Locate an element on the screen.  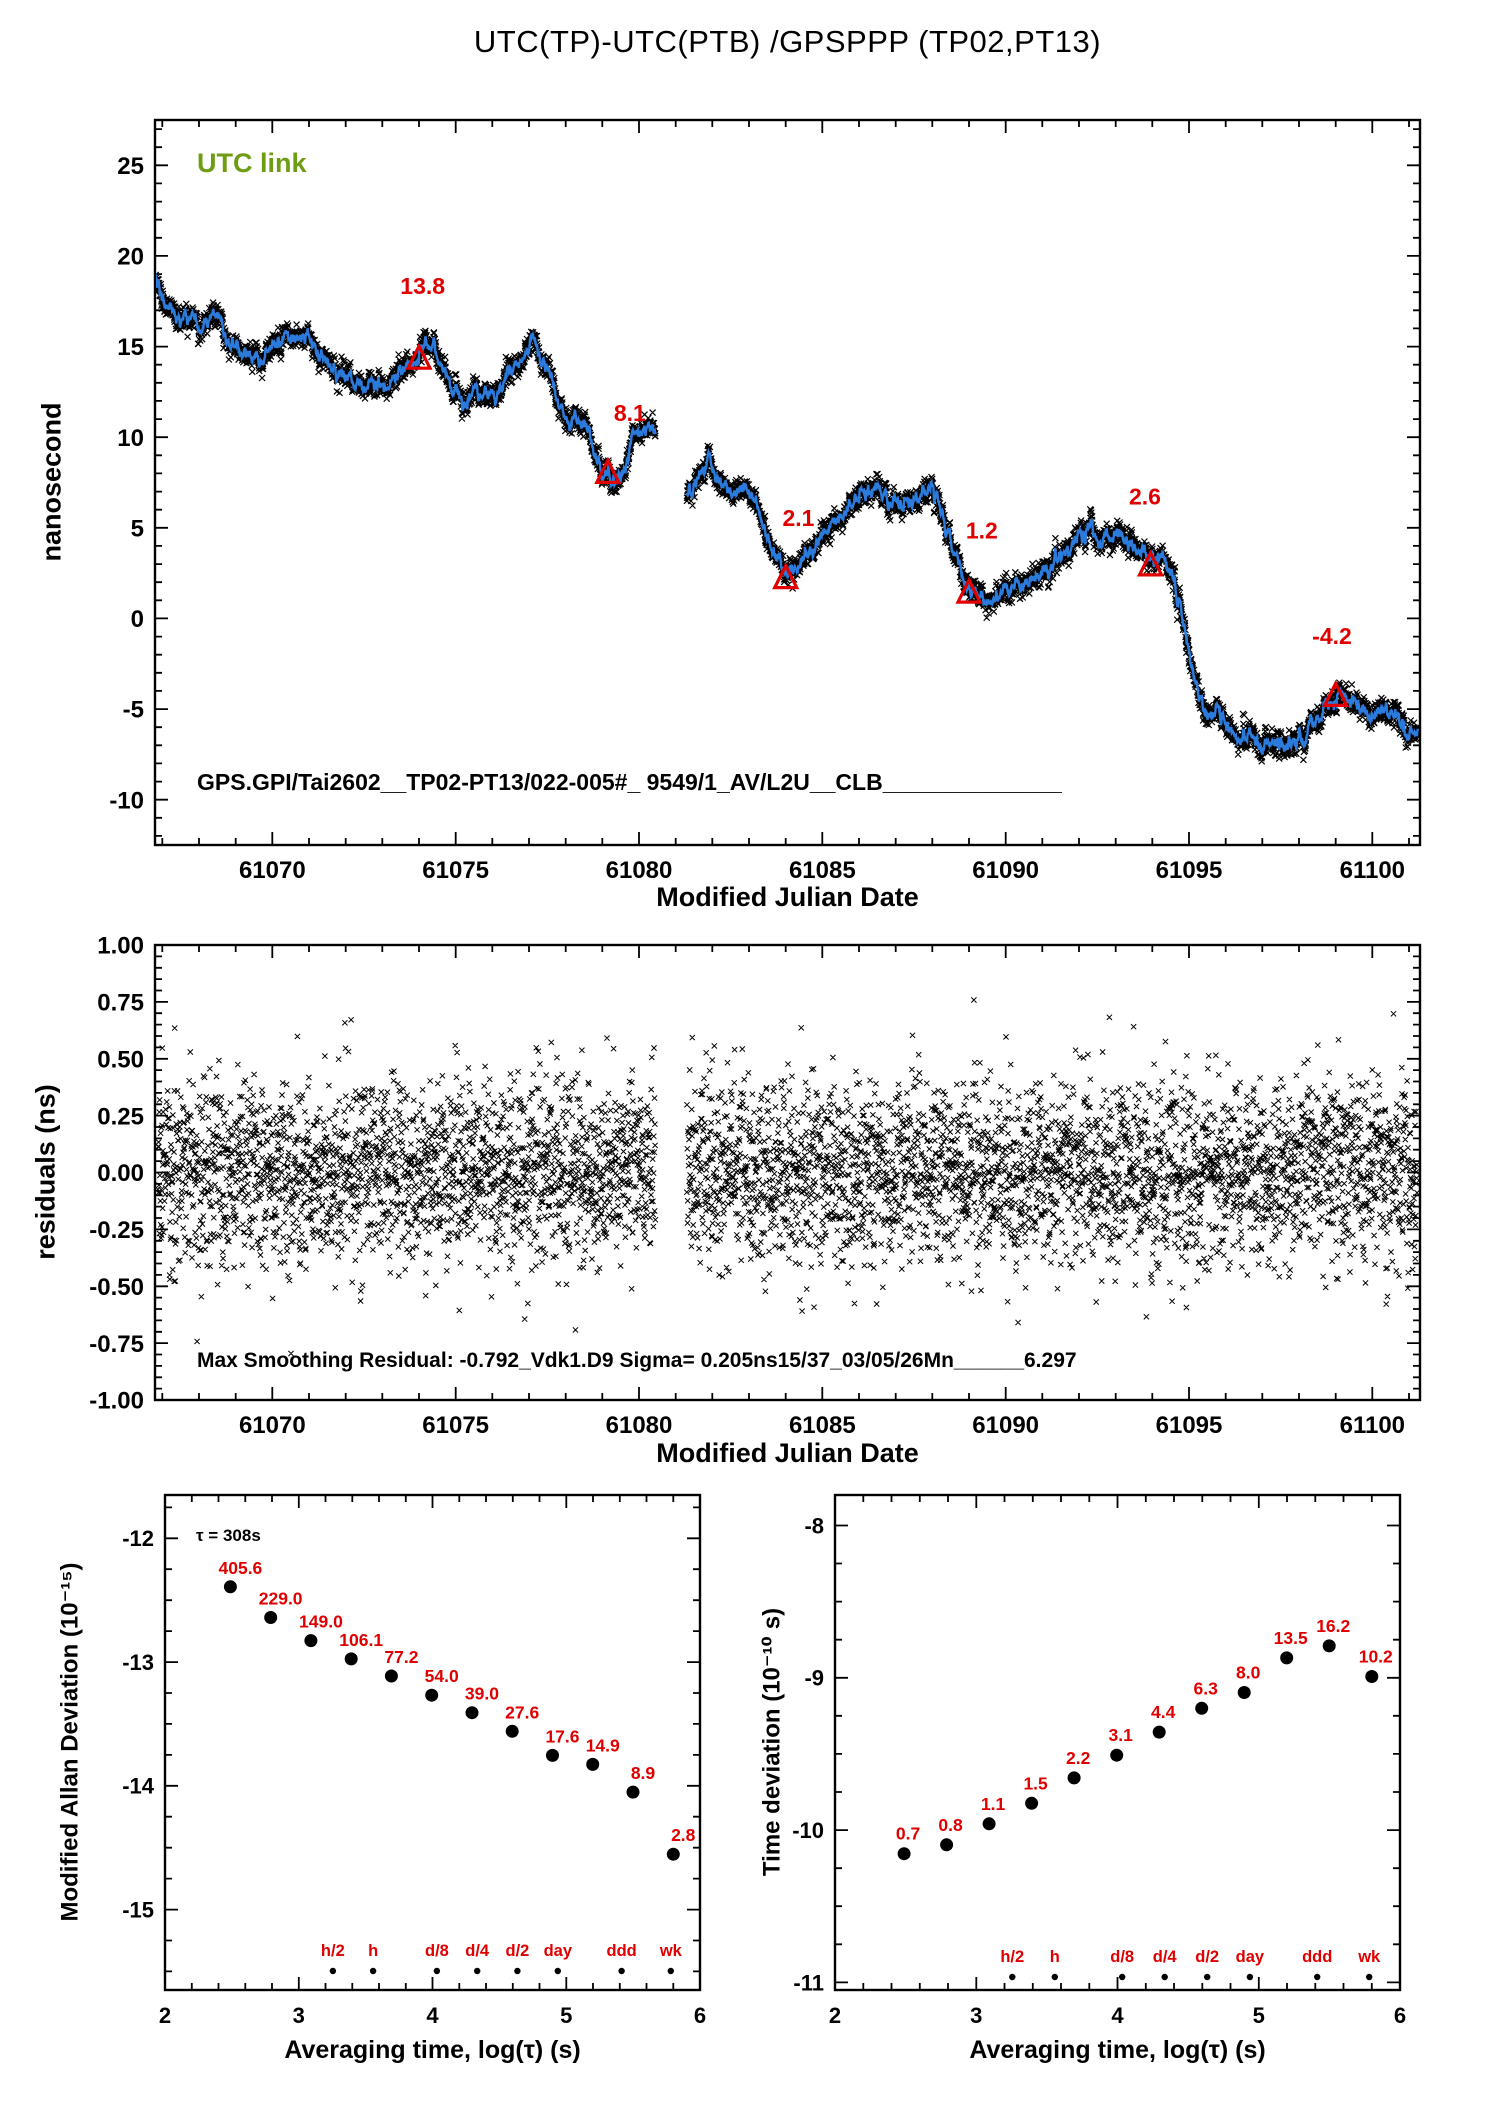
data-point-label: 14.9 is located at coordinates (603, 1745).